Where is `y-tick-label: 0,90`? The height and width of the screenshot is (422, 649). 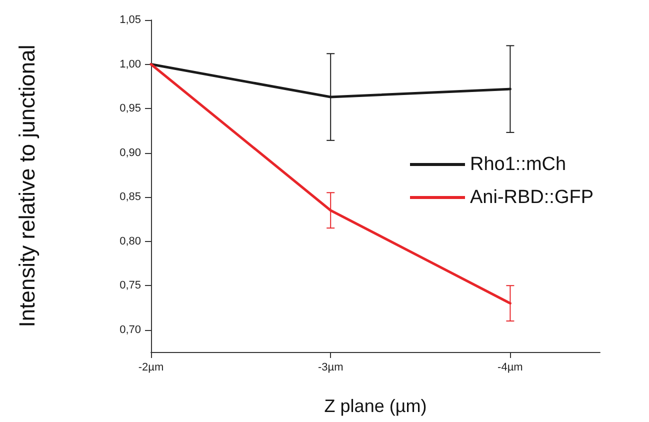 y-tick-label: 0,90 is located at coordinates (130, 152).